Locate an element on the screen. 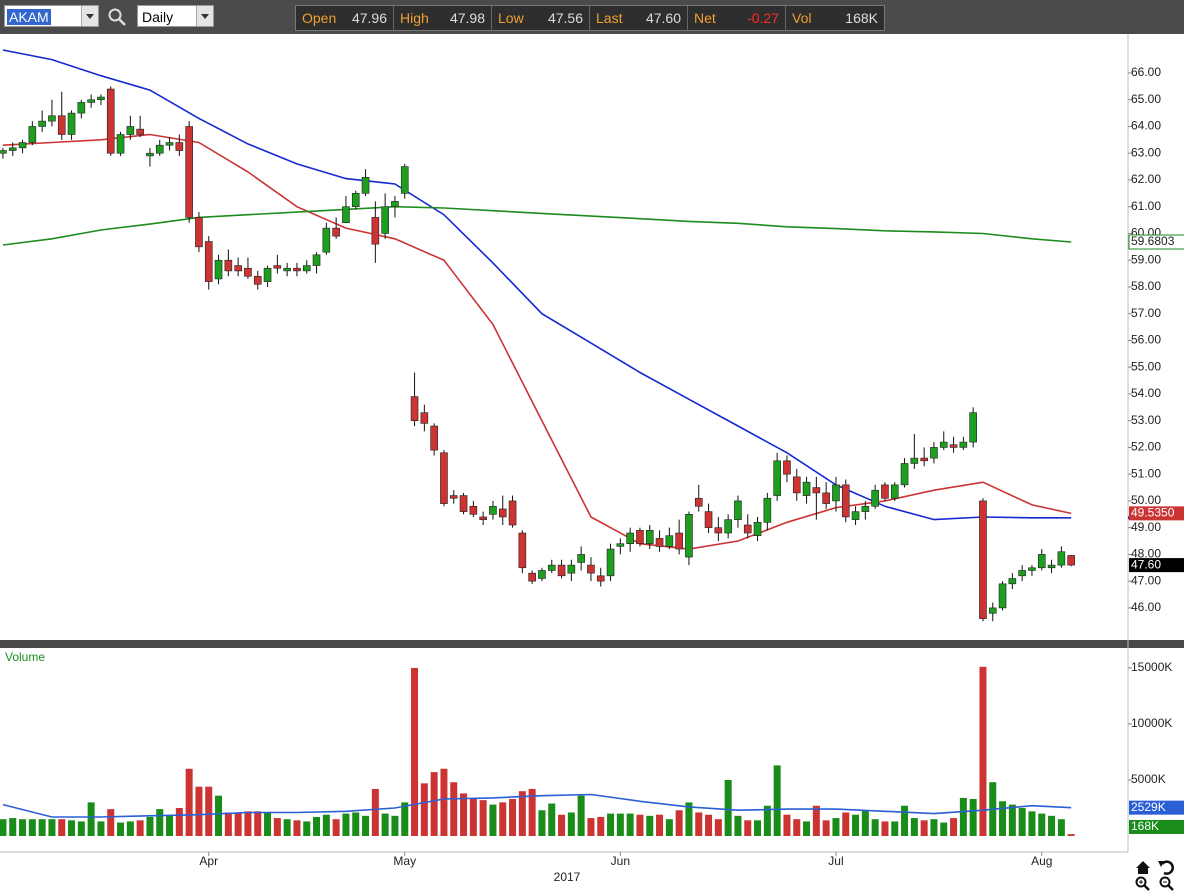 The width and height of the screenshot is (1184, 892). volume-average-label: 2529K is located at coordinates (1148, 807).